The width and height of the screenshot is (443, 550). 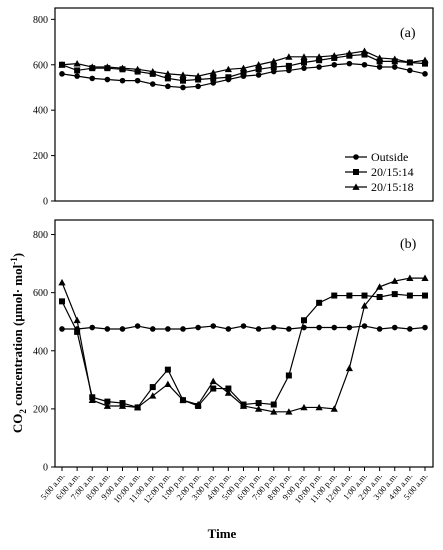 What do you see at coordinates (40, 235) in the screenshot?
I see `panel-b-y-tick-label: 800` at bounding box center [40, 235].